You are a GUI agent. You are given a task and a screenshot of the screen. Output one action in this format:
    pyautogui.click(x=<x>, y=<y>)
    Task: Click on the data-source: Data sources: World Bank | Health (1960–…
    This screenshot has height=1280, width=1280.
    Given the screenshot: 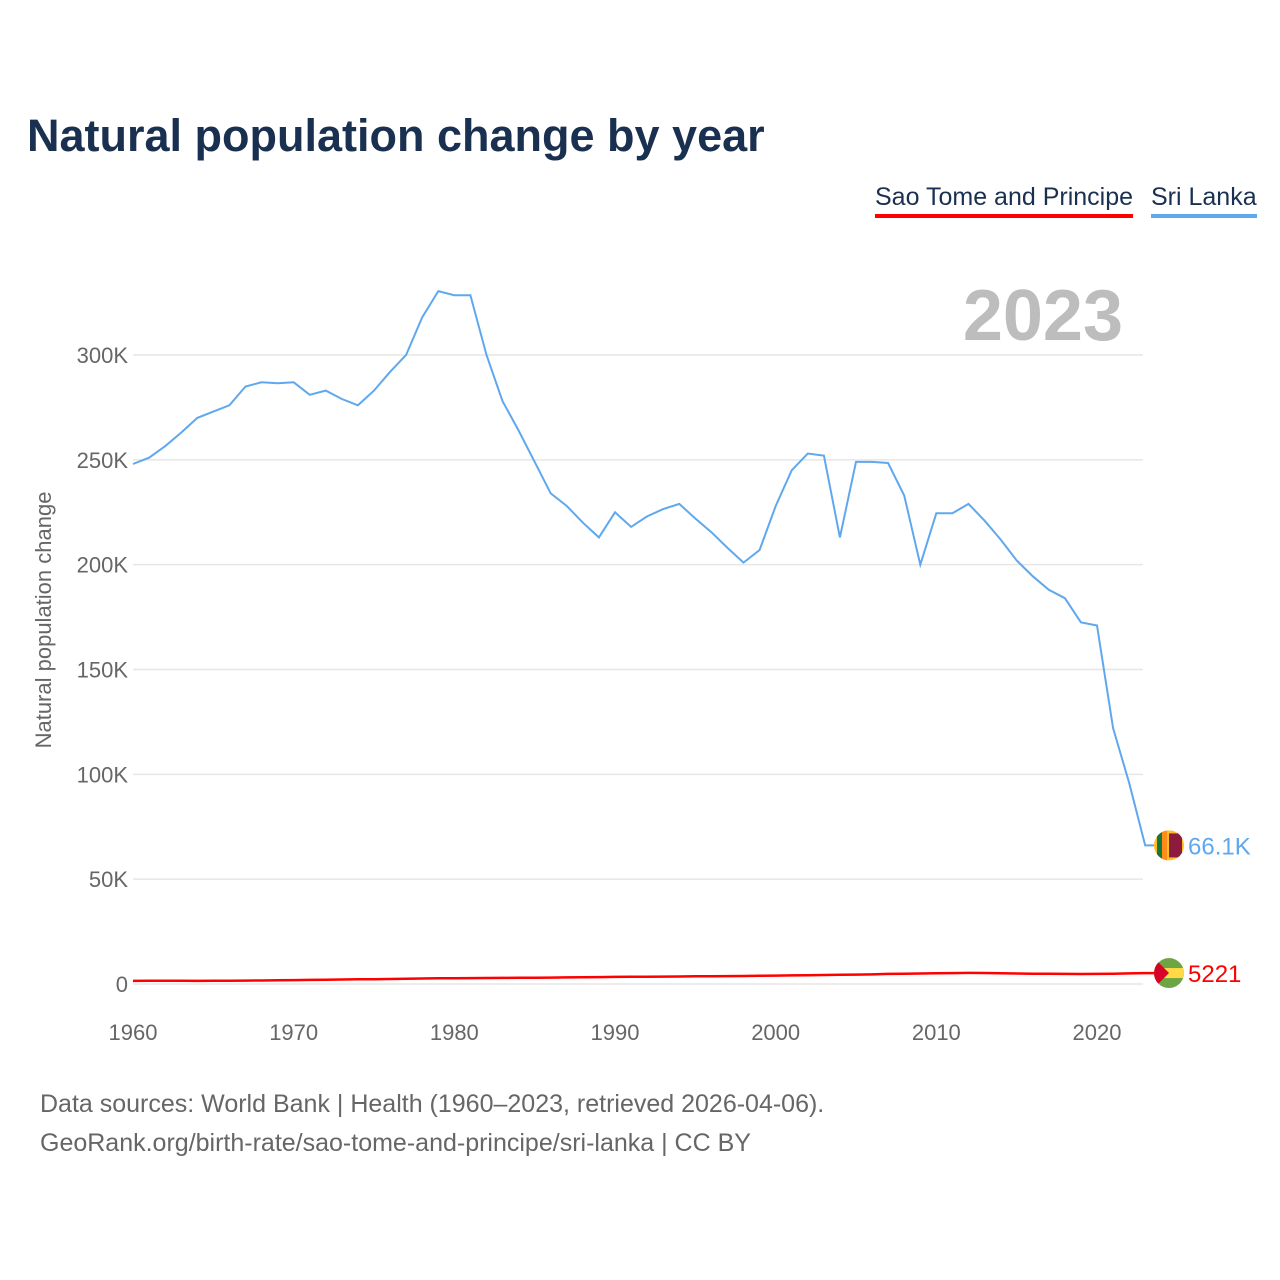 What is the action you would take?
    pyautogui.click(x=432, y=1104)
    